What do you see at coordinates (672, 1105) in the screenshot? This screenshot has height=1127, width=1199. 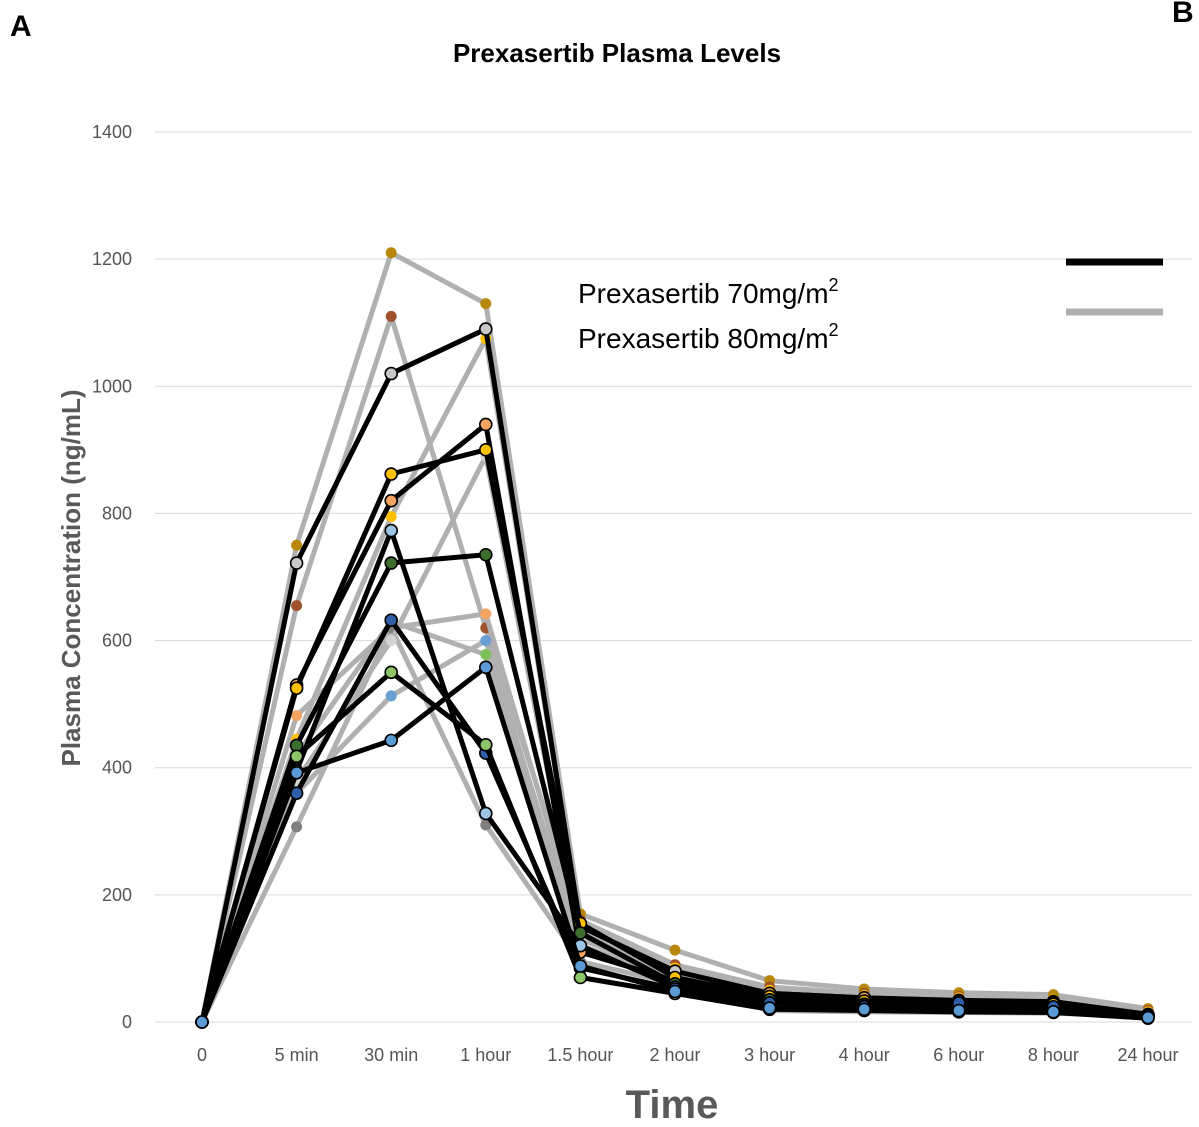 I see `x-axis-label: Time` at bounding box center [672, 1105].